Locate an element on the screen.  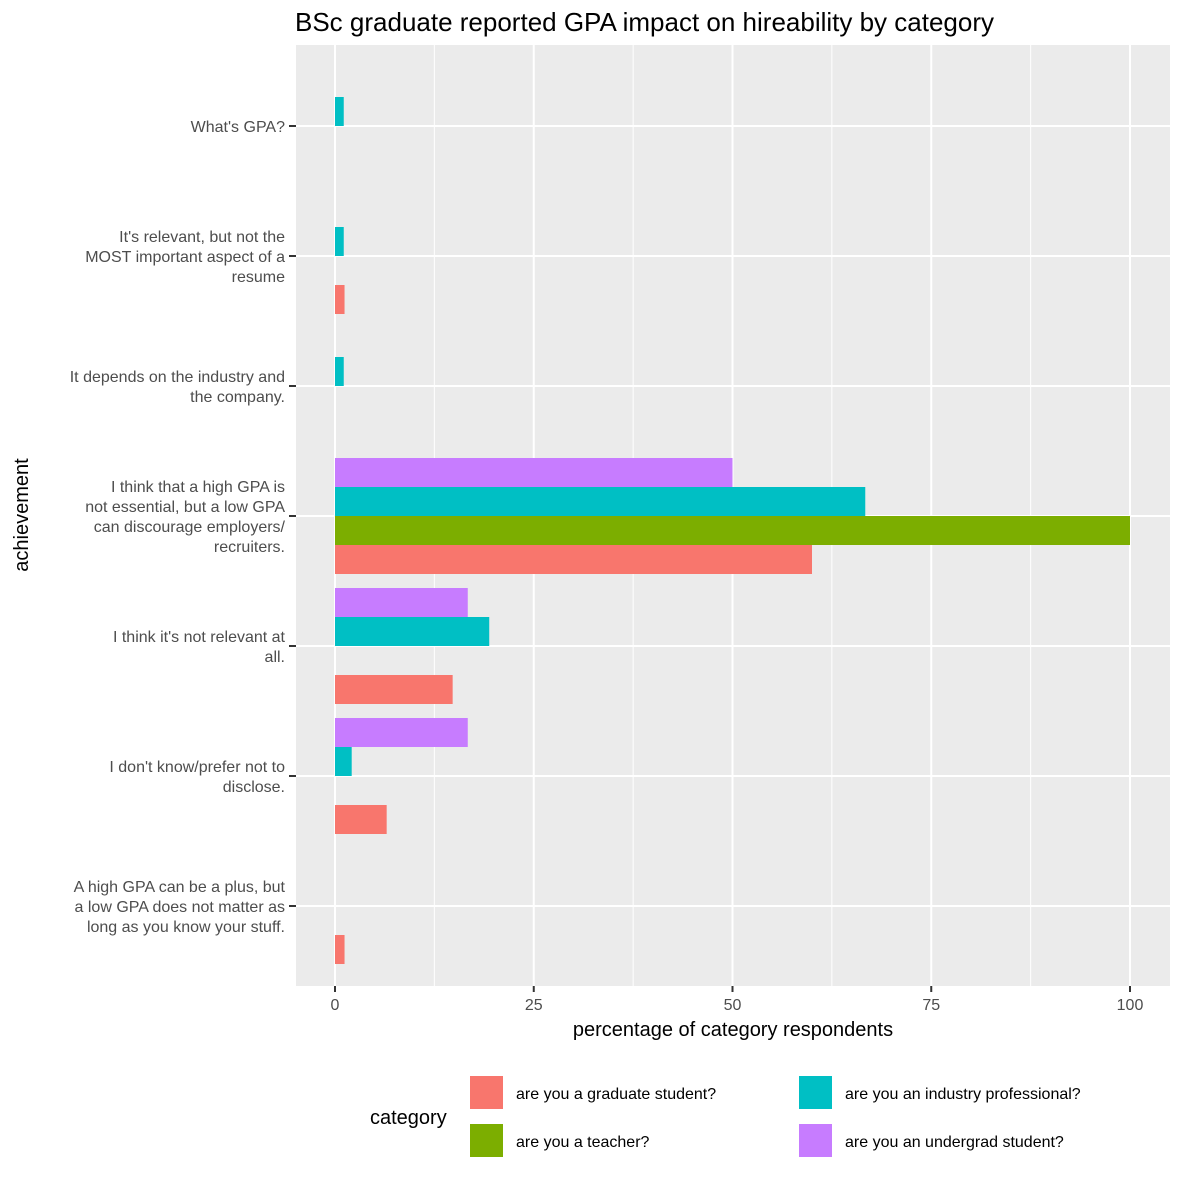
y-tick-label: disclose. is located at coordinates (254, 787).